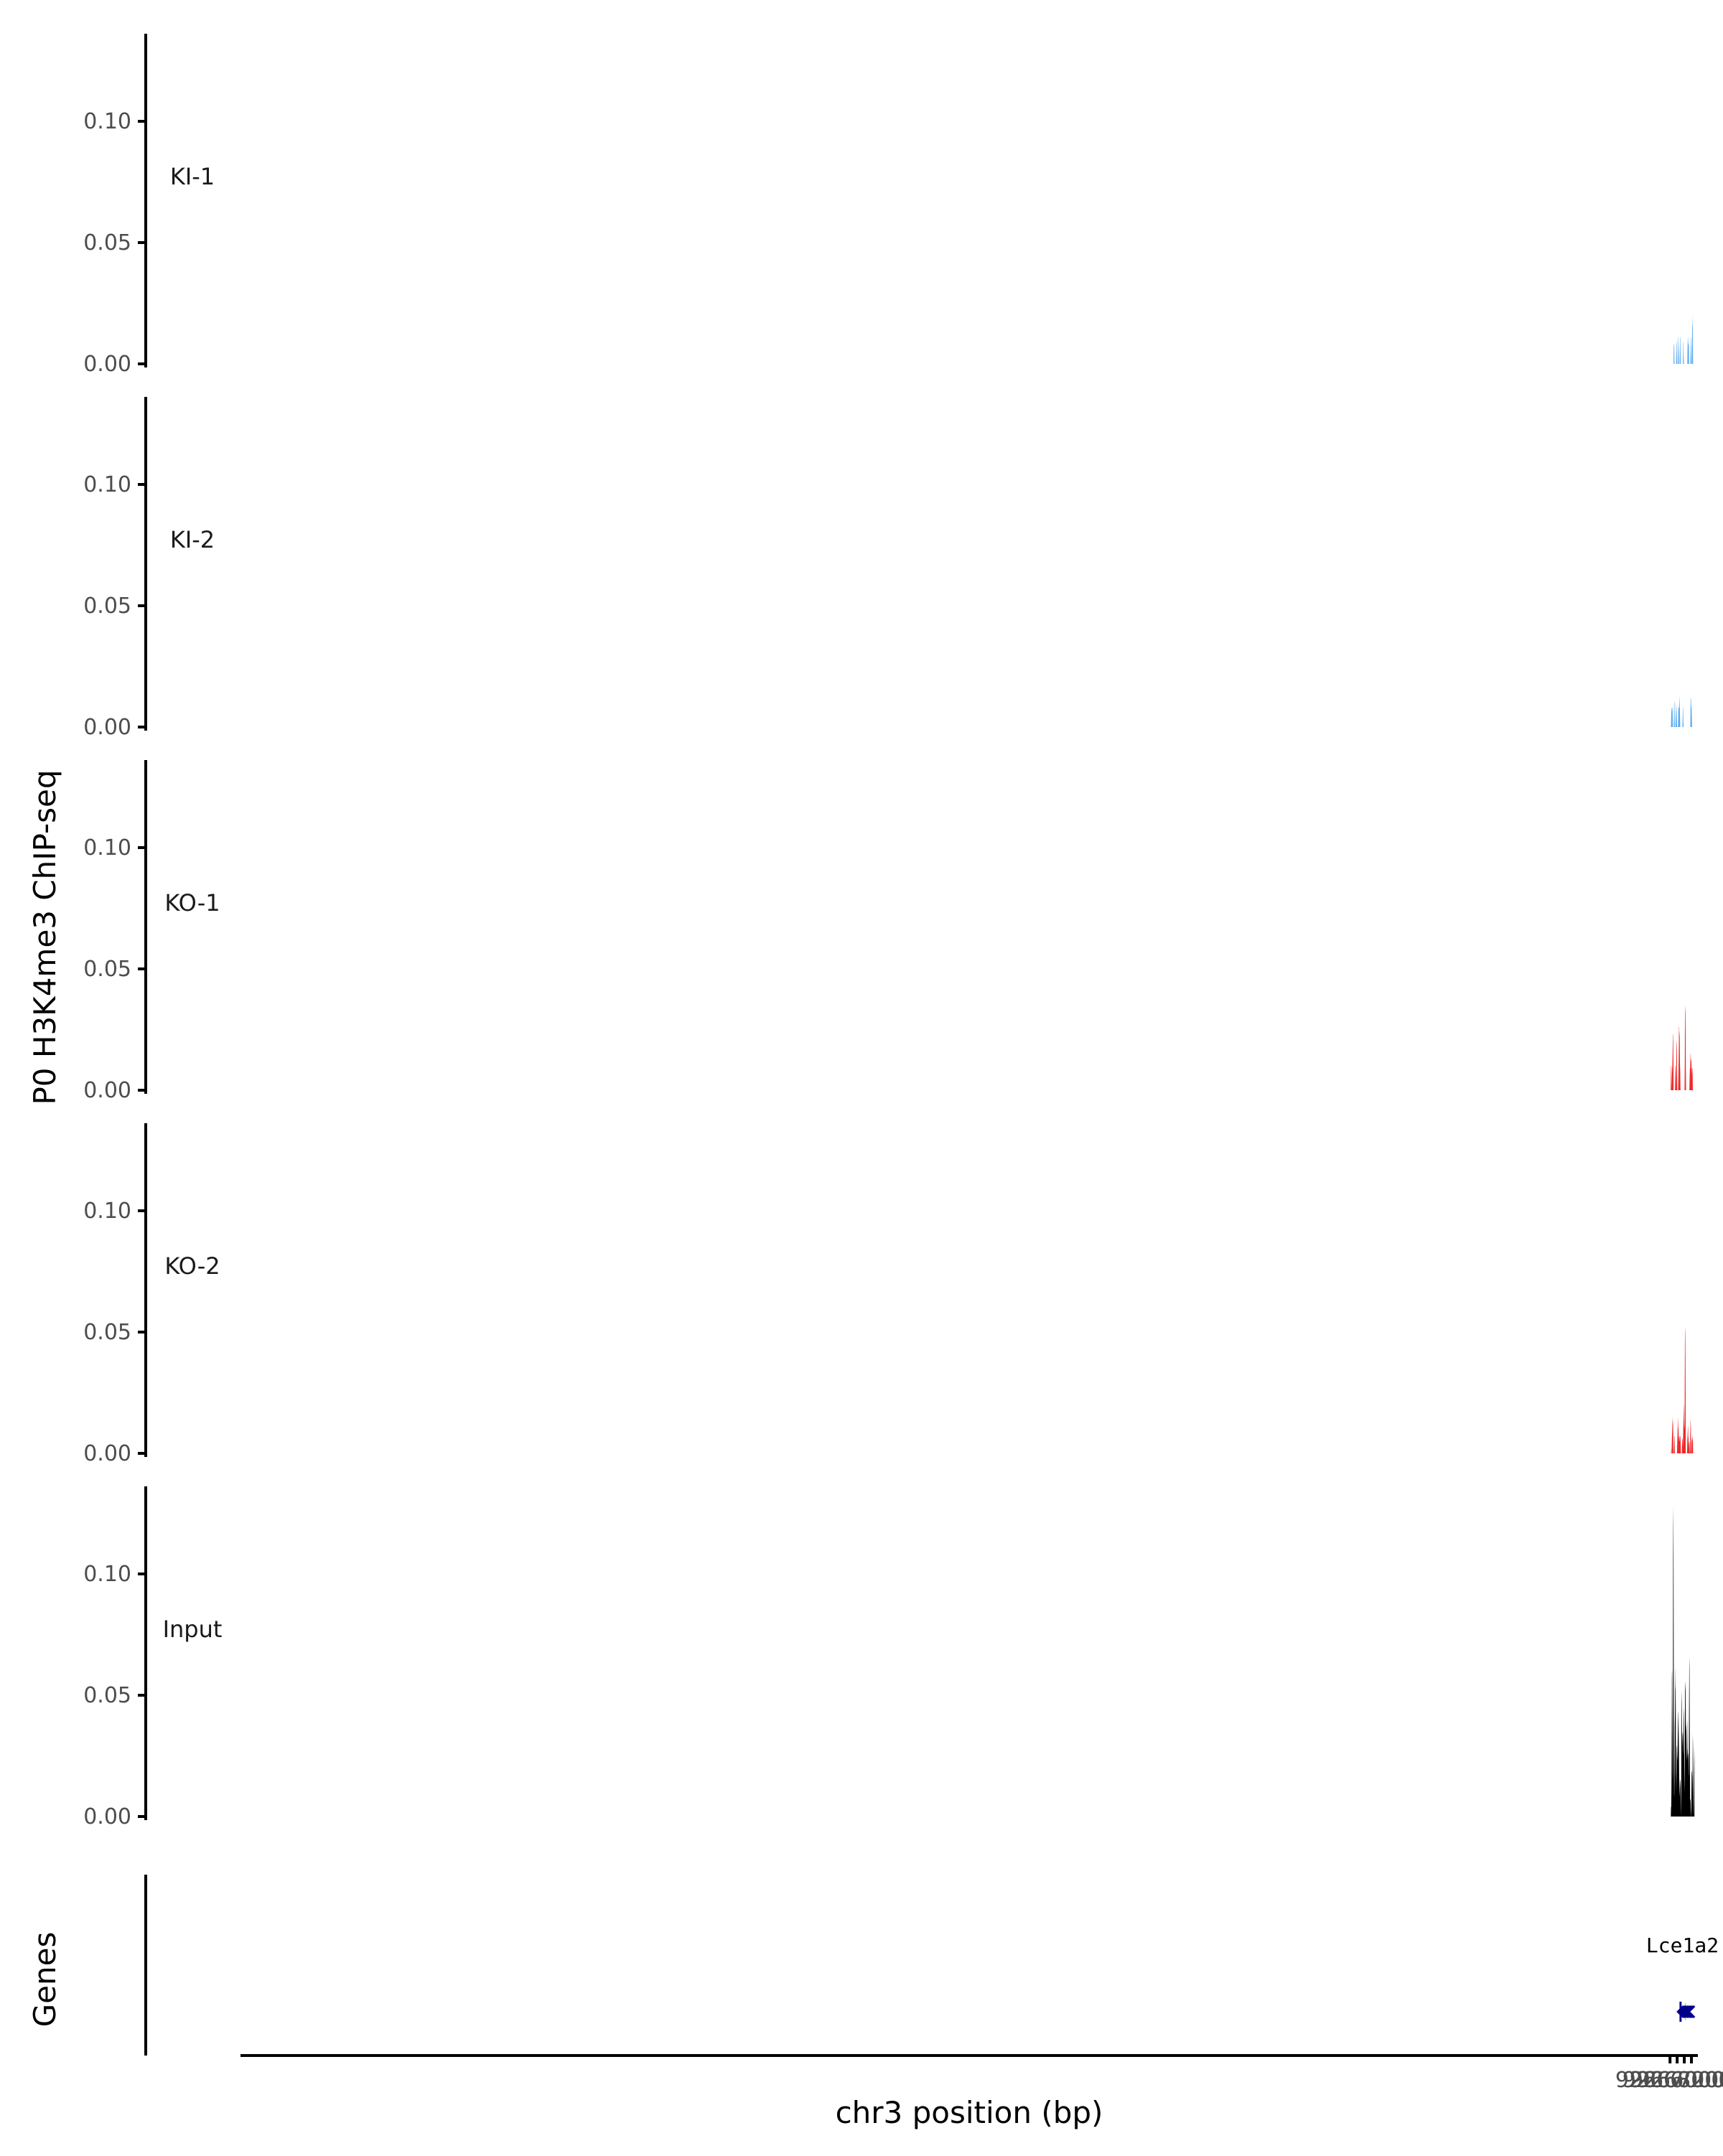 This screenshot has width=1723, height=2156. I want to click on x-tick-label: 92672000, so click(1680, 2080).